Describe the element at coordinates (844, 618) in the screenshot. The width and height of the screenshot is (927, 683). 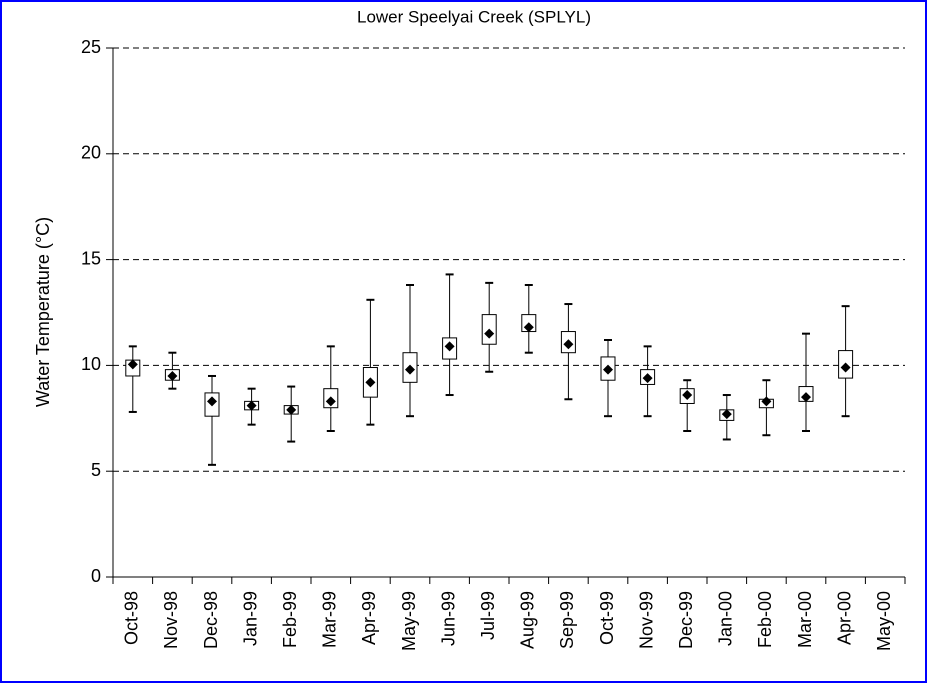
I see `x-tick-label: Apr-00` at that location.